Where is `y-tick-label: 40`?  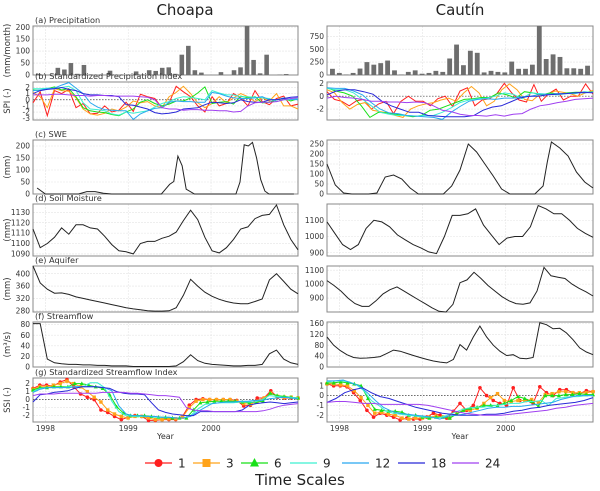
y-tick-label: 40 is located at coordinates (25, 345).